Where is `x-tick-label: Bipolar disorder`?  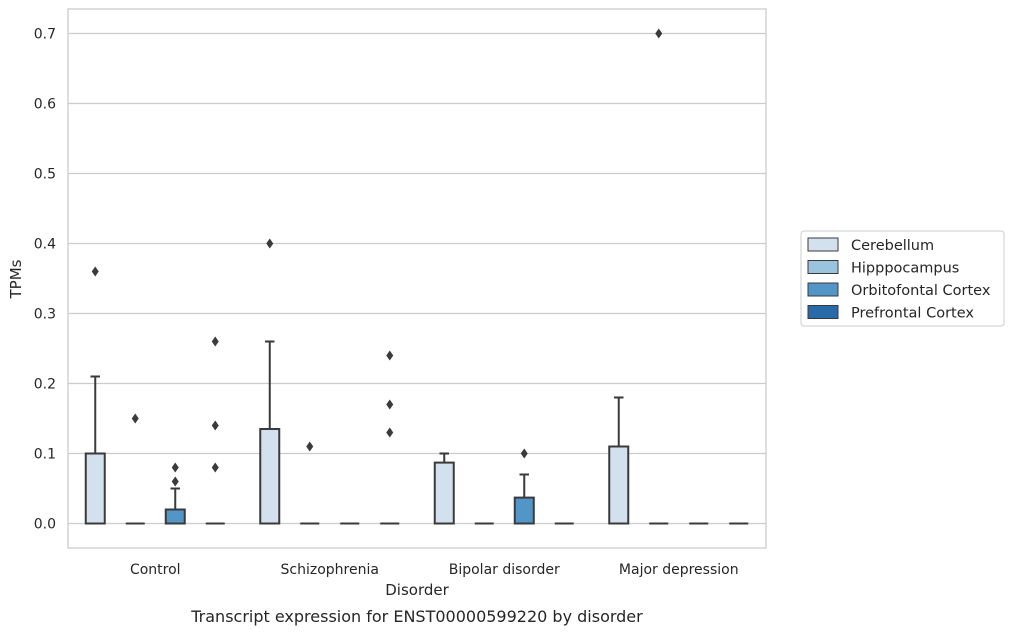 x-tick-label: Bipolar disorder is located at coordinates (504, 570).